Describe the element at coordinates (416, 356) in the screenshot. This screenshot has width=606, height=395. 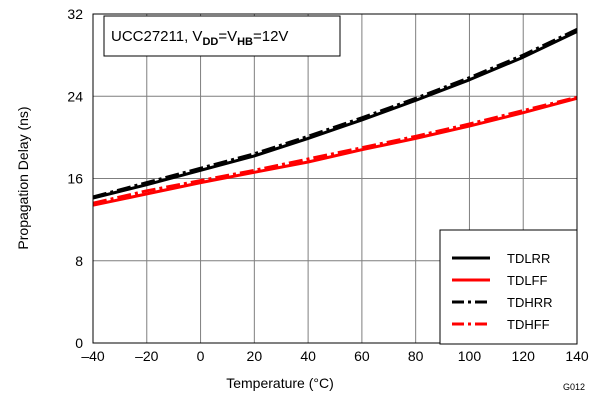
I see `x-tick-label: 80` at that location.